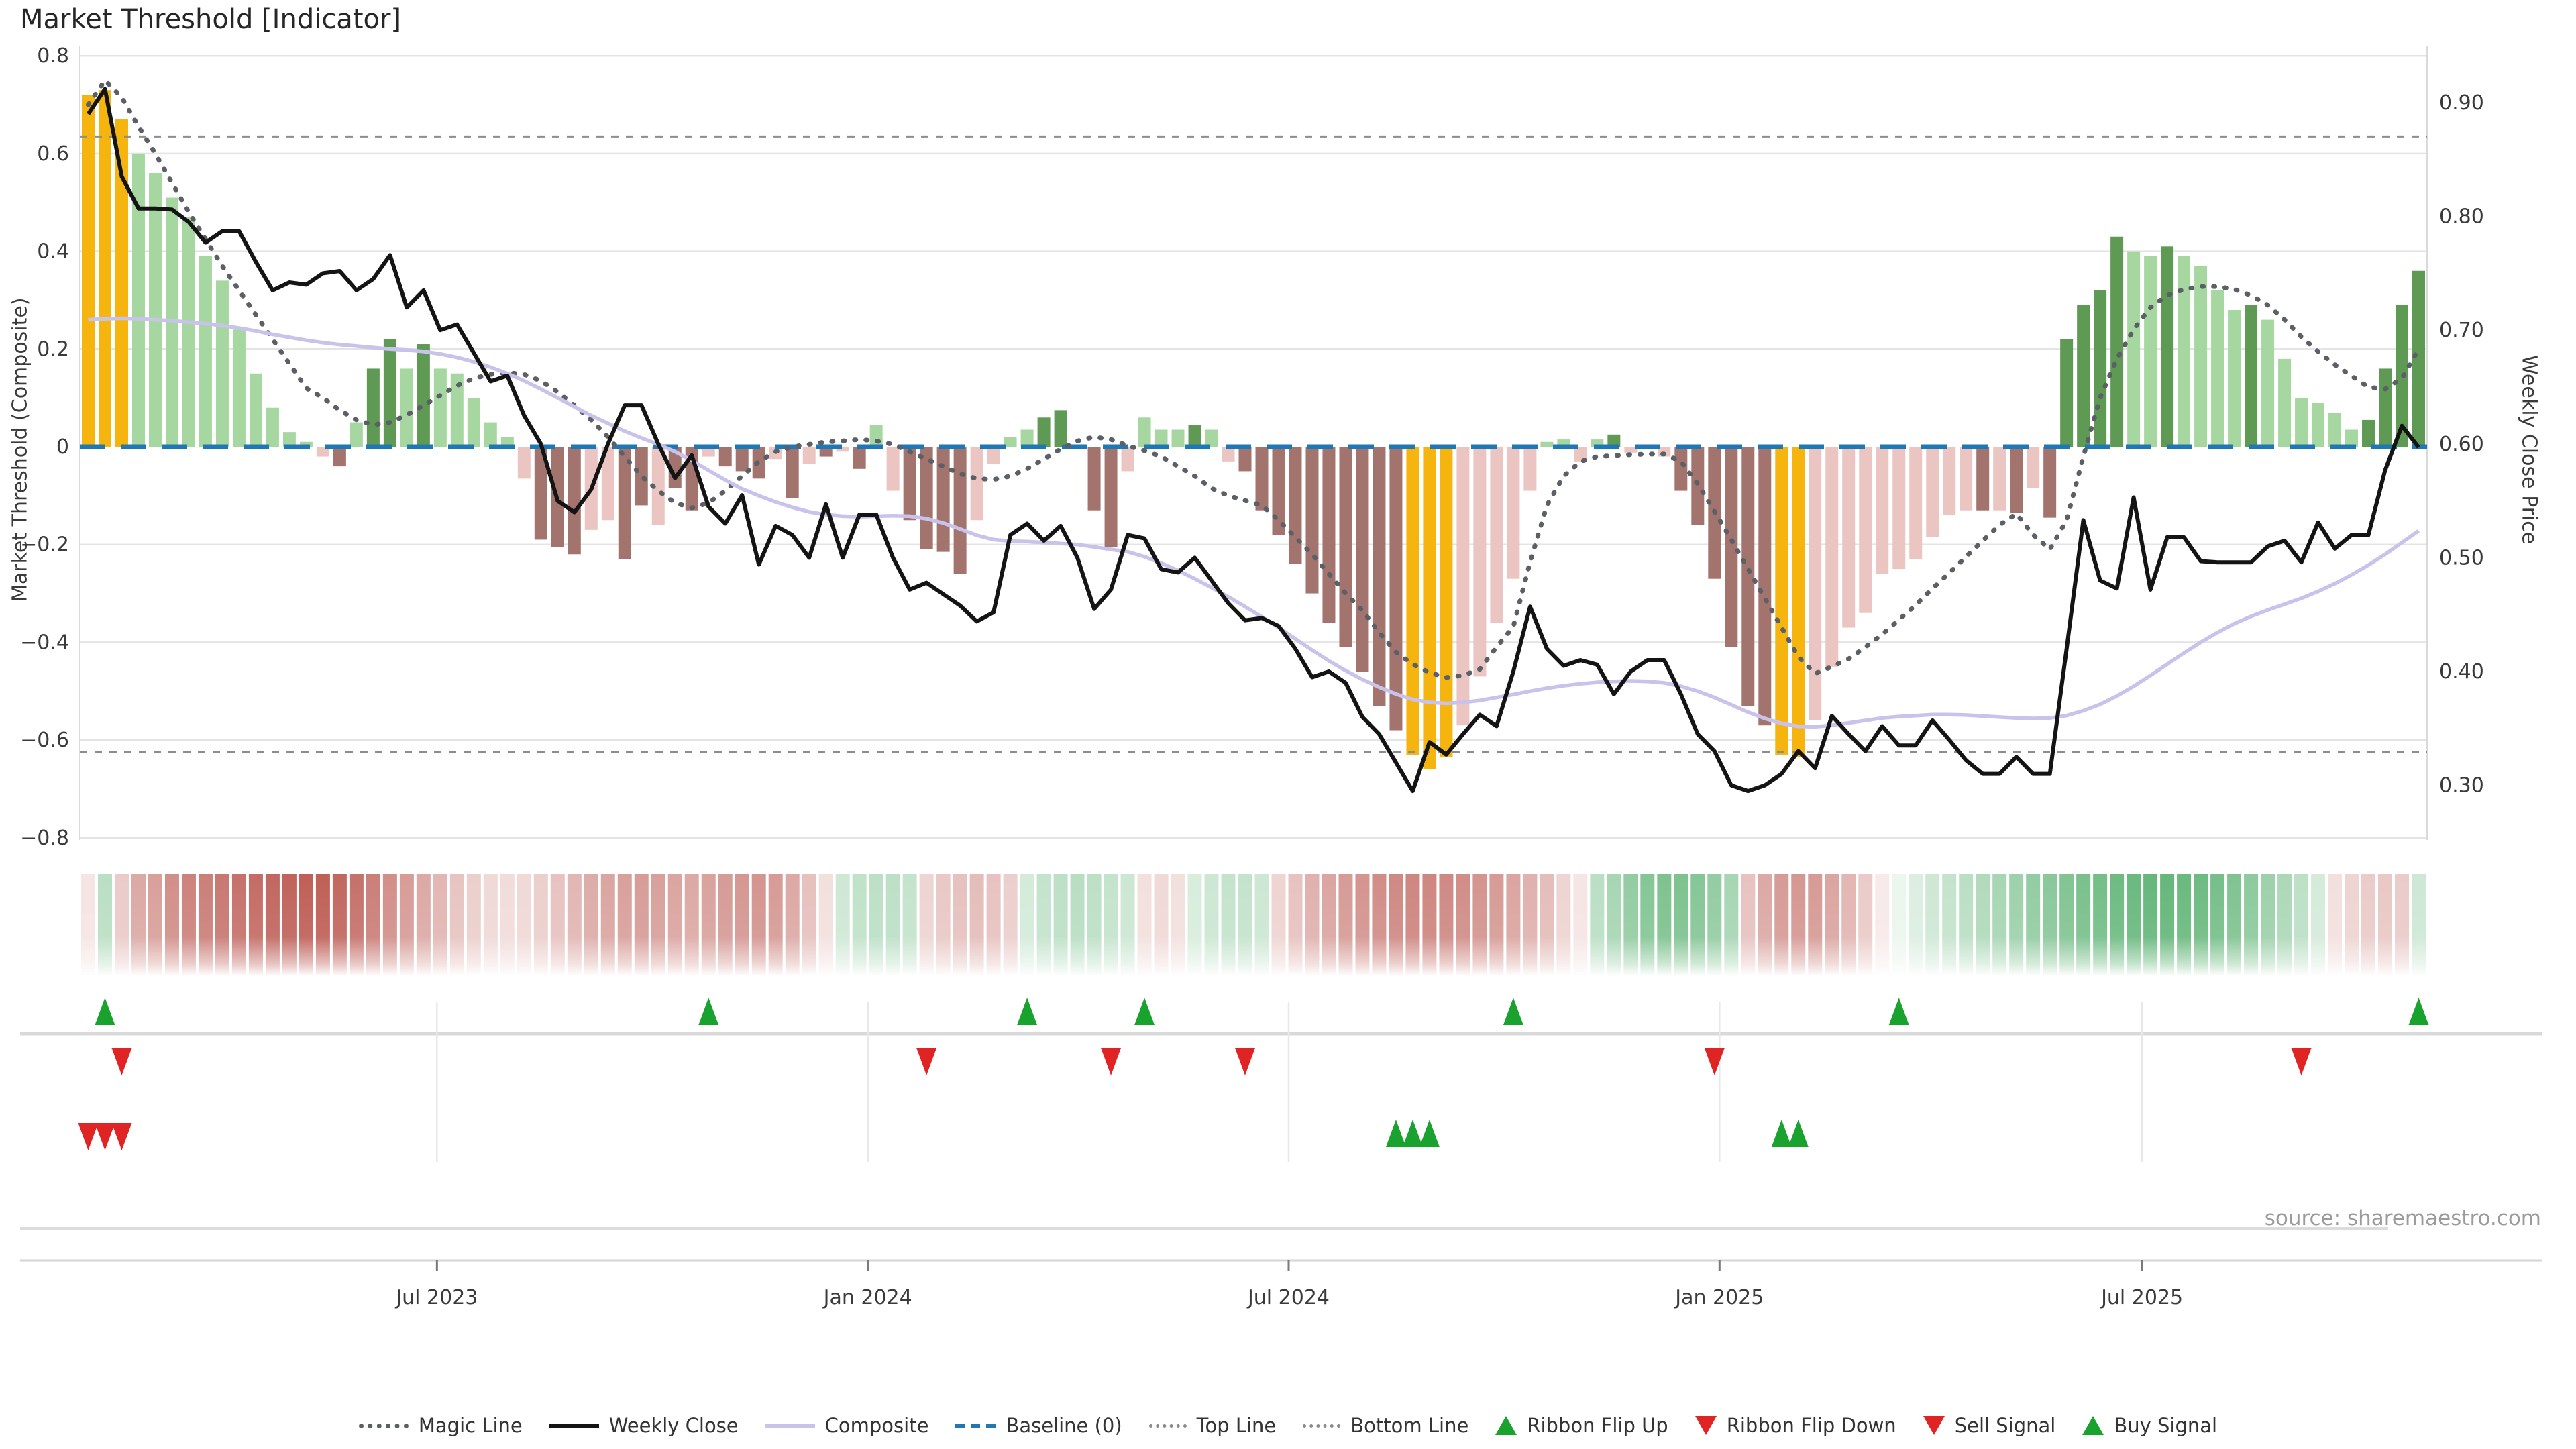 The width and height of the screenshot is (2576, 1449). Describe the element at coordinates (2005, 1425) in the screenshot. I see `legend-label: Sell Signal` at that location.